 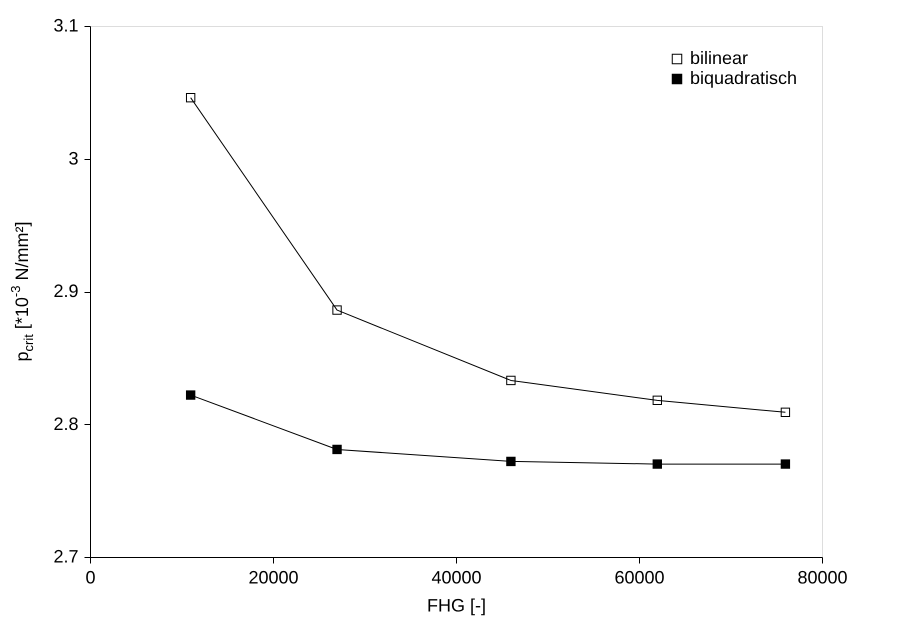 What do you see at coordinates (744, 78) in the screenshot?
I see `legend-label: biquadratisch` at bounding box center [744, 78].